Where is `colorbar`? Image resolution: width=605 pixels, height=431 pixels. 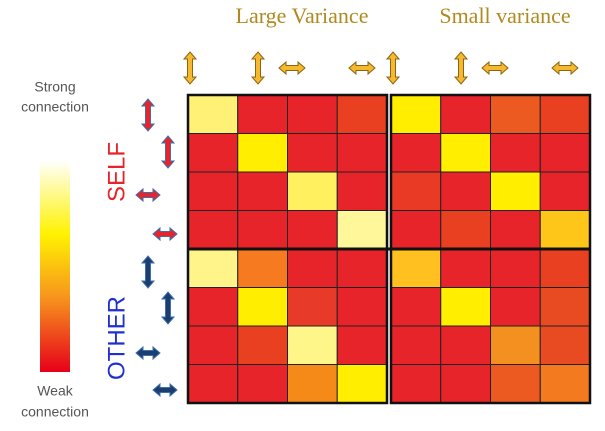 colorbar is located at coordinates (55, 266).